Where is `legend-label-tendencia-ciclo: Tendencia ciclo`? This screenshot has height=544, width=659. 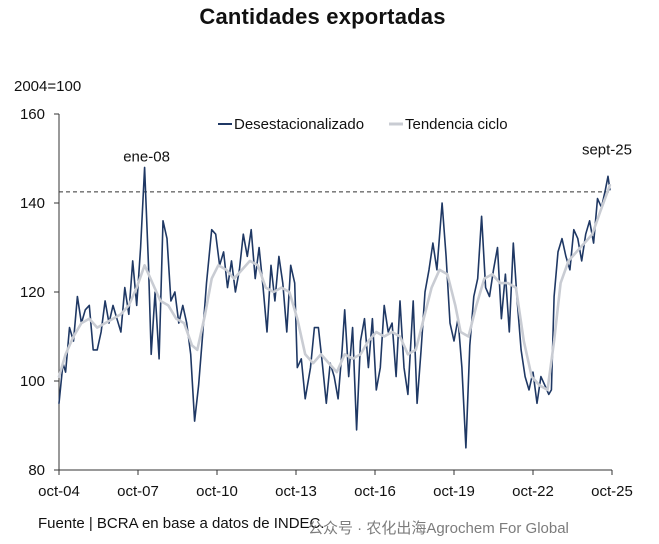 legend-label-tendencia-ciclo: Tendencia ciclo is located at coordinates (456, 124).